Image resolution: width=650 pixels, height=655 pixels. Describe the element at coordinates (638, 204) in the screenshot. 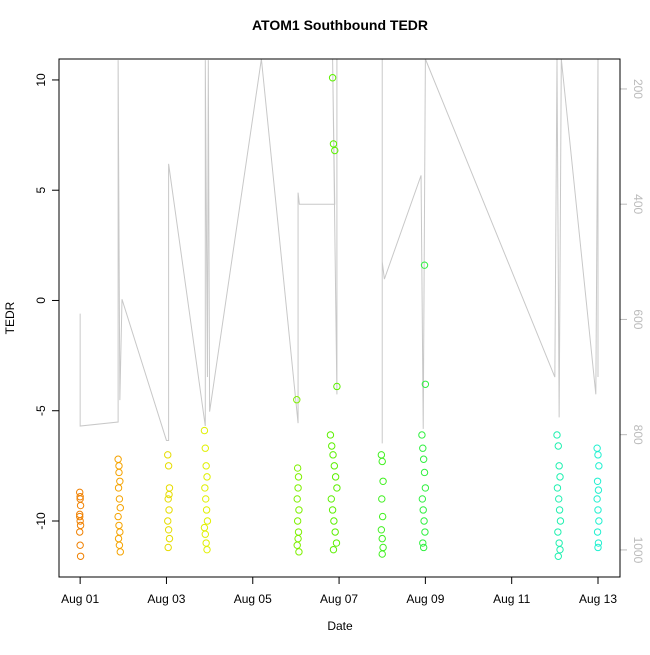

I see `y2-tick-label: 400` at that location.